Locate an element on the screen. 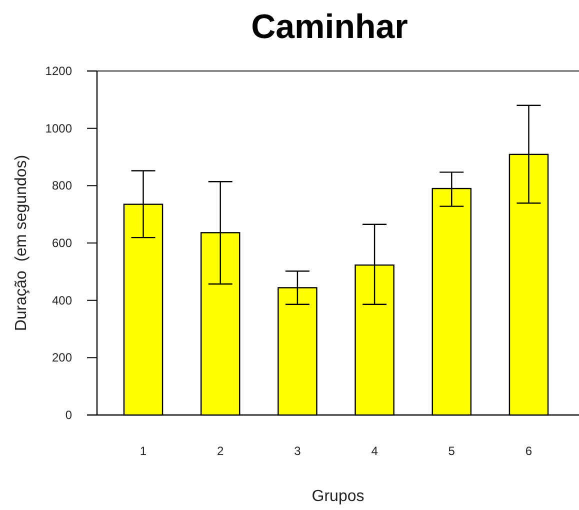 This screenshot has height=510, width=579. x-axis-title: Grupos is located at coordinates (338, 496).